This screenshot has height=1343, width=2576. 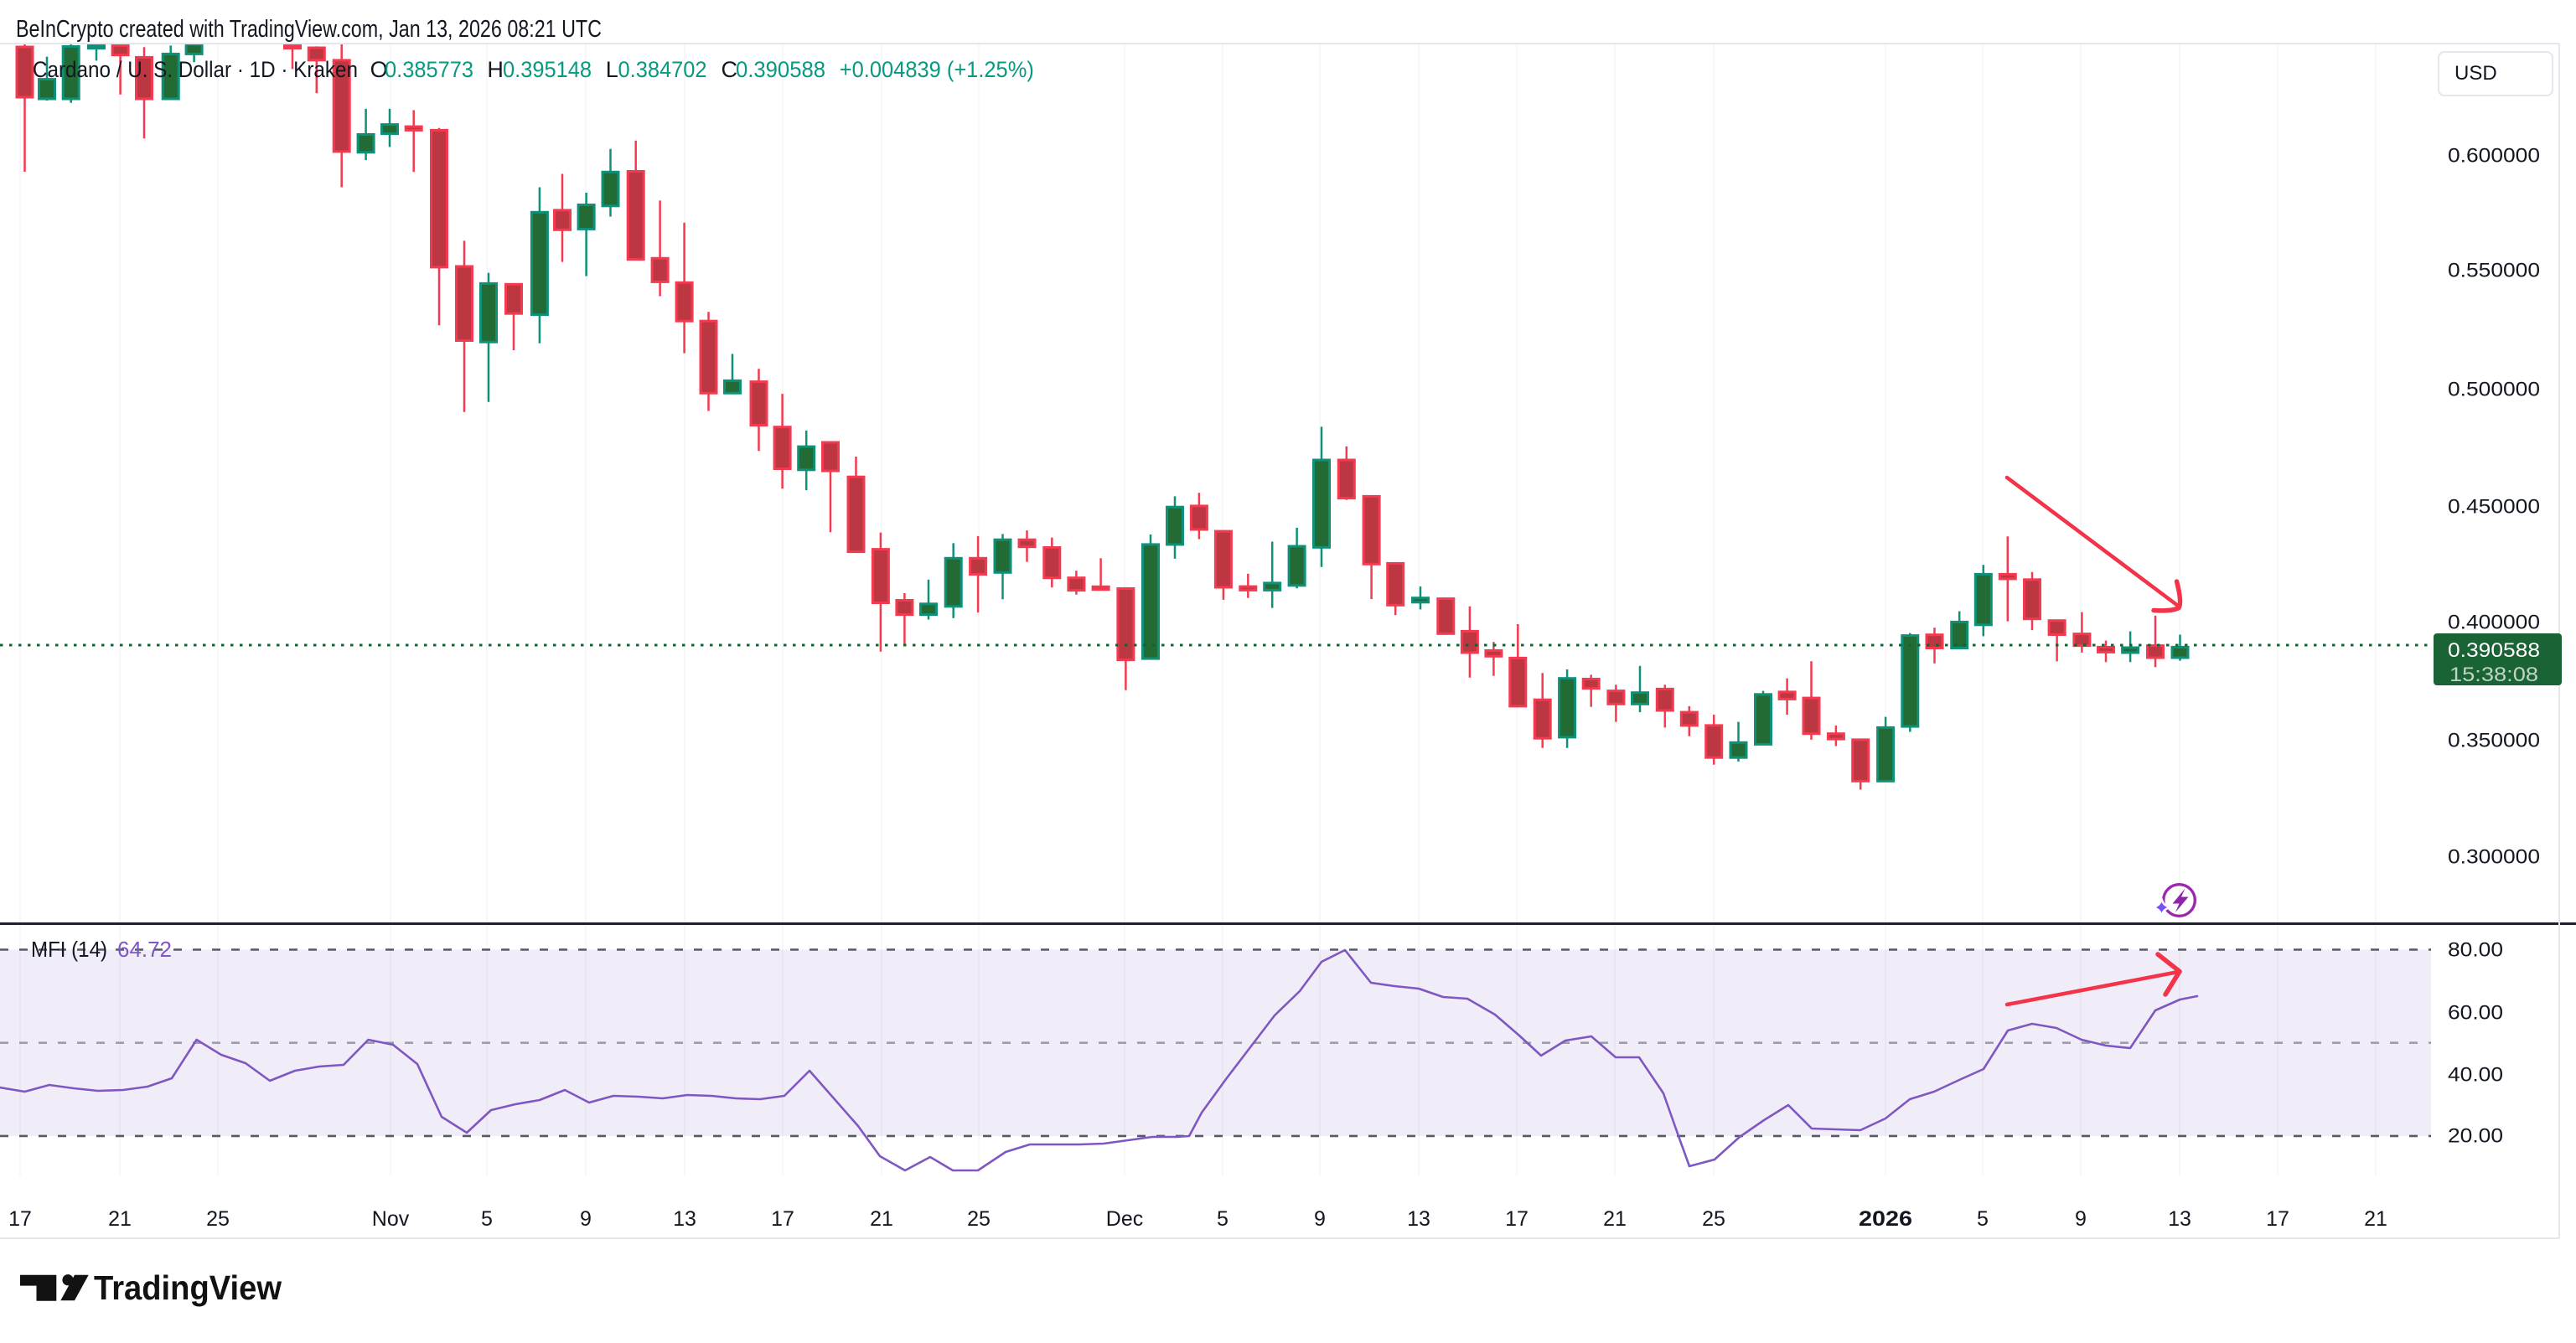 I want to click on svg-text: 0.600000, so click(x=2494, y=156).